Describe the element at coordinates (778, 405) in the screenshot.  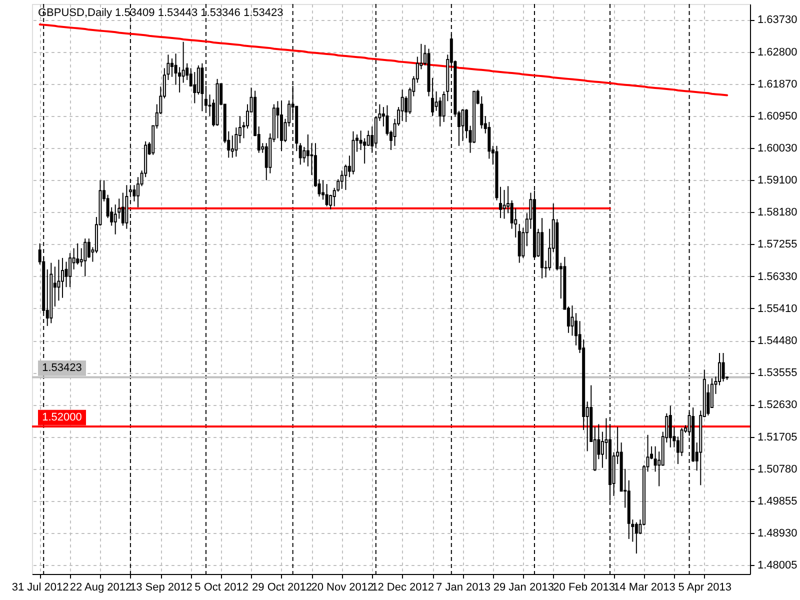
I see `y-tick-label: 1.52630` at that location.